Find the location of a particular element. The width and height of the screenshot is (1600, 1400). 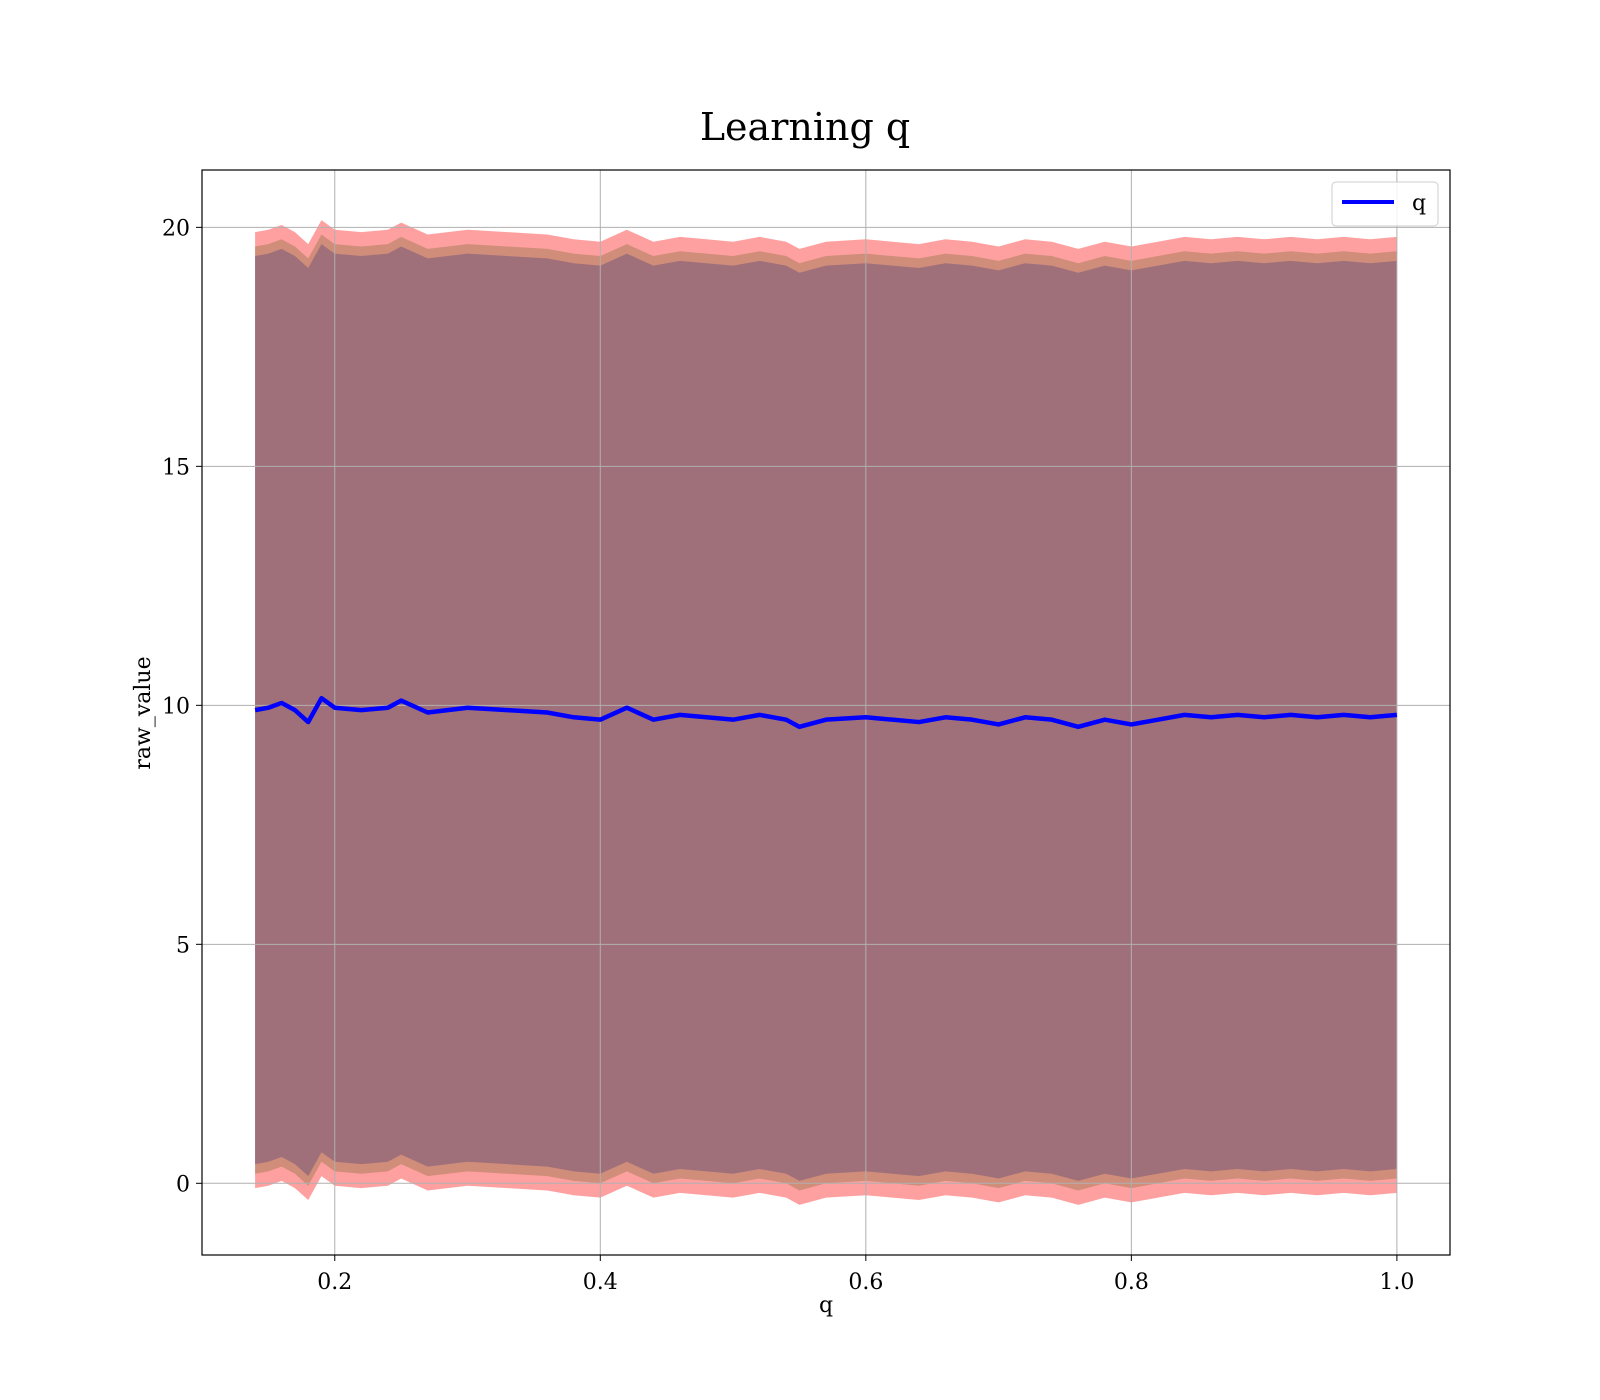

y-tick-label-4: 20 is located at coordinates (176, 228).